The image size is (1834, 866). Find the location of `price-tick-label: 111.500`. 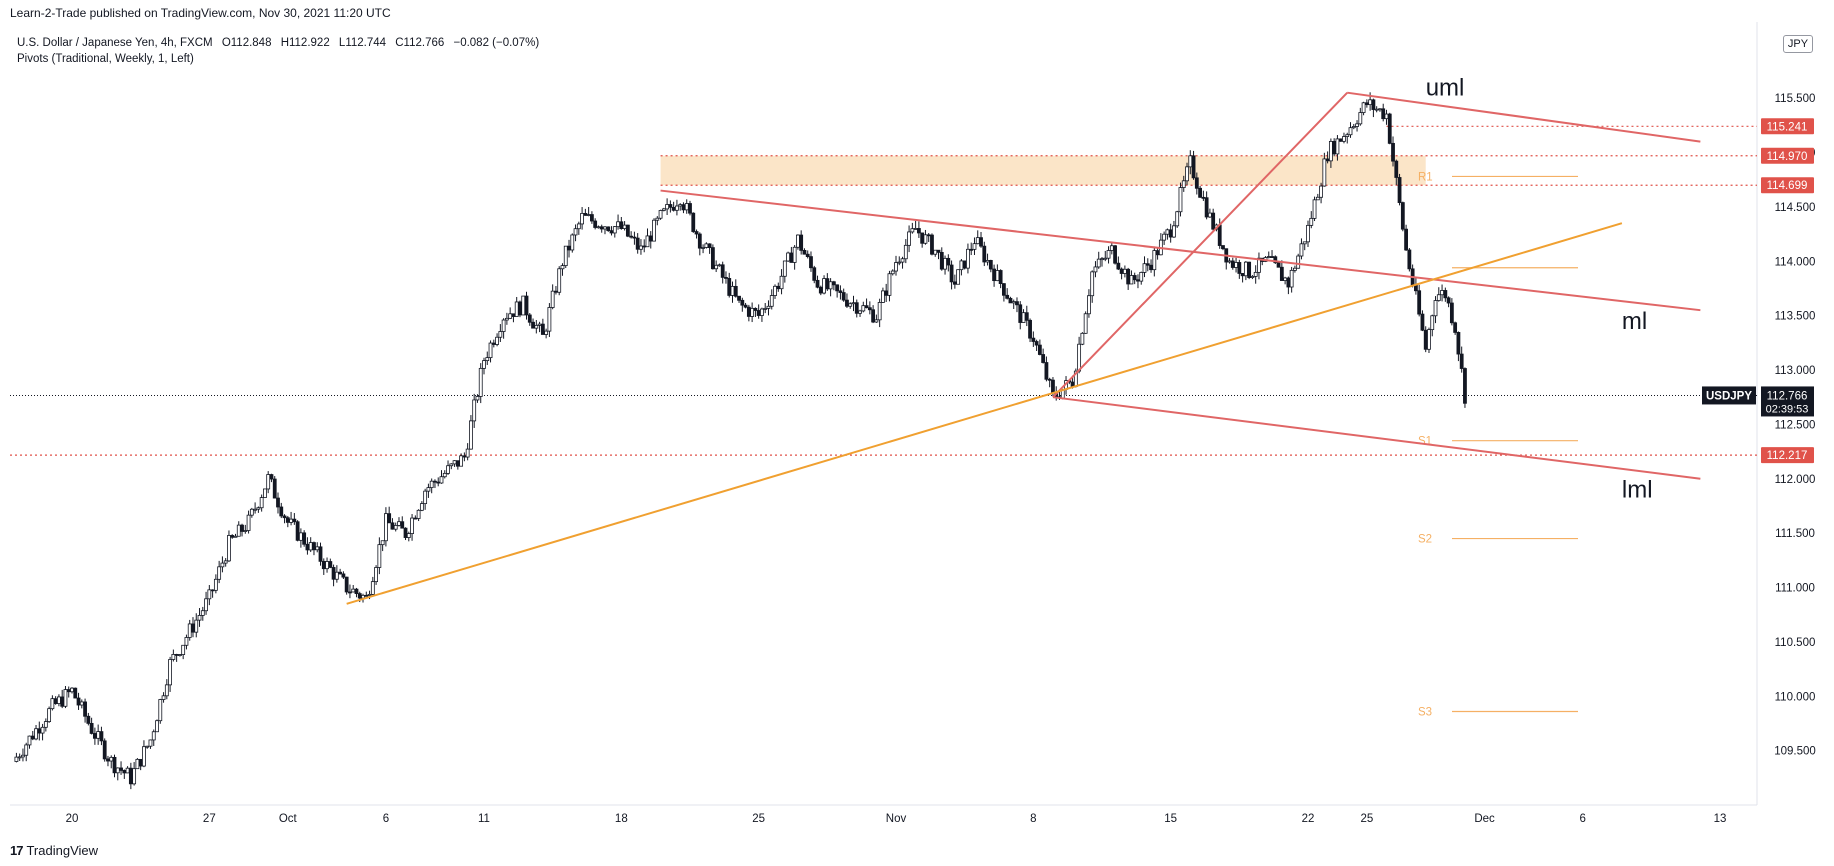

price-tick-label: 111.500 is located at coordinates (1795, 534).